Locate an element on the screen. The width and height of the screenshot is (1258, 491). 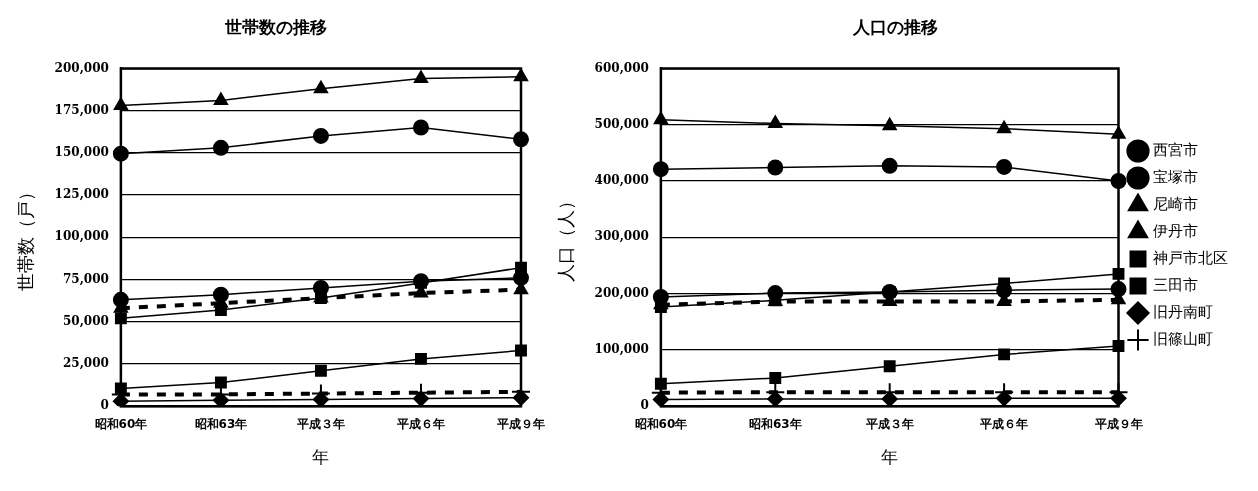
y-tick-label: 25,000 is located at coordinates (85, 363).